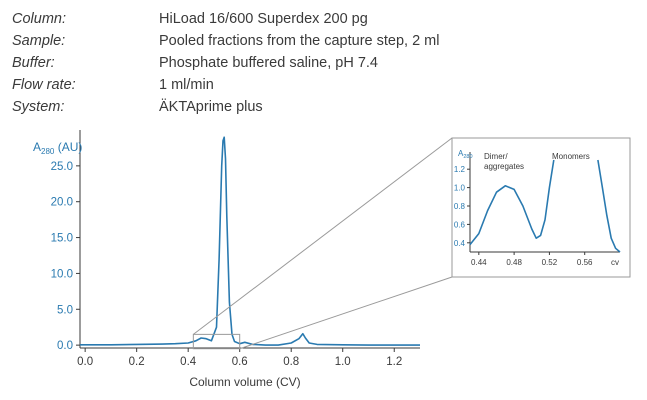  I want to click on x-tick-label: 1.0, so click(343, 362).